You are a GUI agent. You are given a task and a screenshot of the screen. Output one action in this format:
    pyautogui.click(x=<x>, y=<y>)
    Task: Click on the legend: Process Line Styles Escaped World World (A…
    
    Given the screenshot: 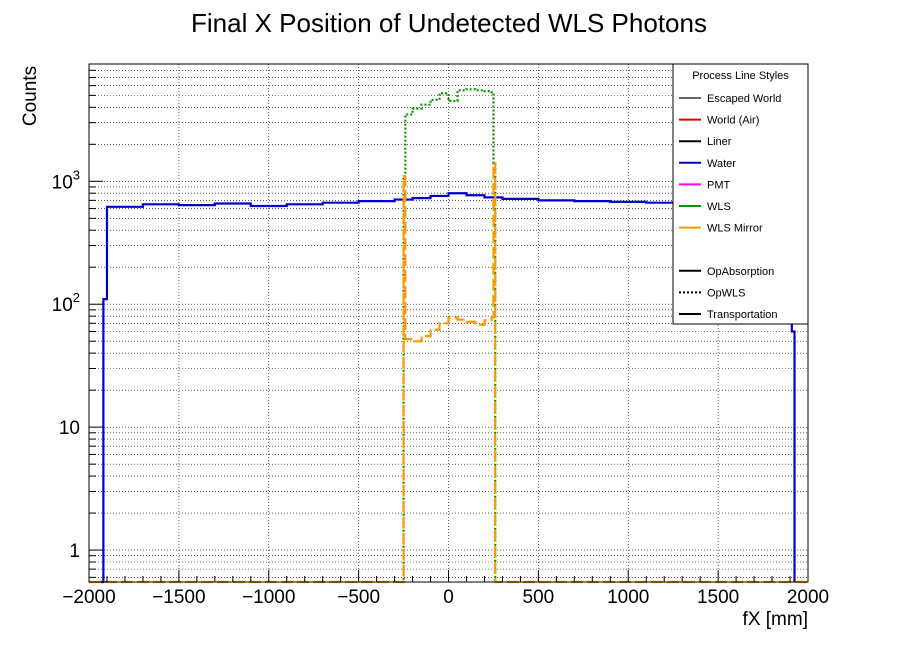 What is the action you would take?
    pyautogui.click(x=740, y=194)
    